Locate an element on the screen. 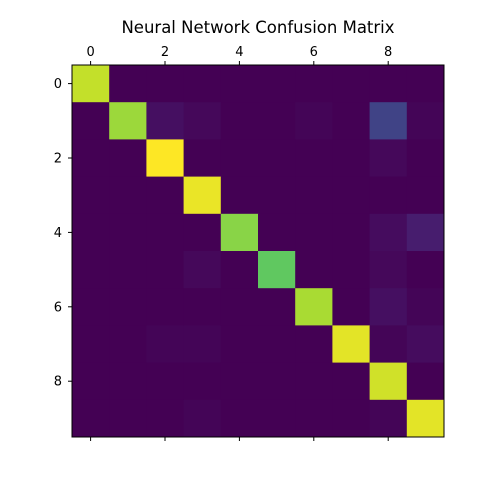 The width and height of the screenshot is (480, 480). heatmap-cell-r6-c6 is located at coordinates (314, 307).